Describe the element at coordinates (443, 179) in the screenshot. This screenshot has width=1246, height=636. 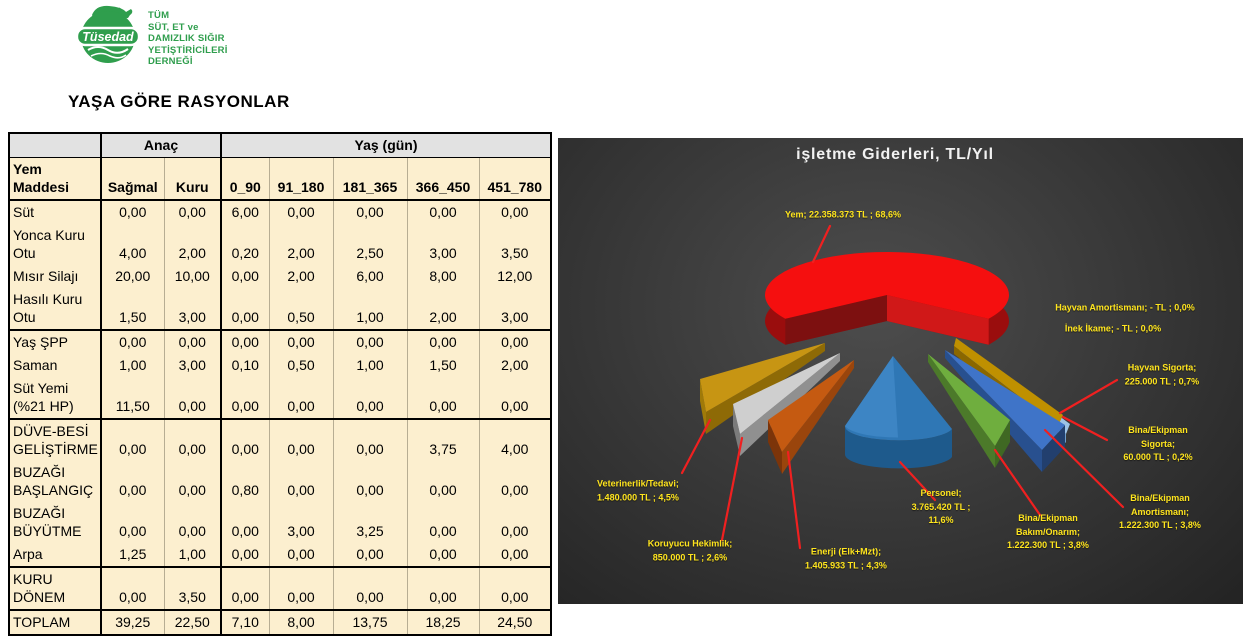
I see `col-header-366-450: 366_450` at that location.